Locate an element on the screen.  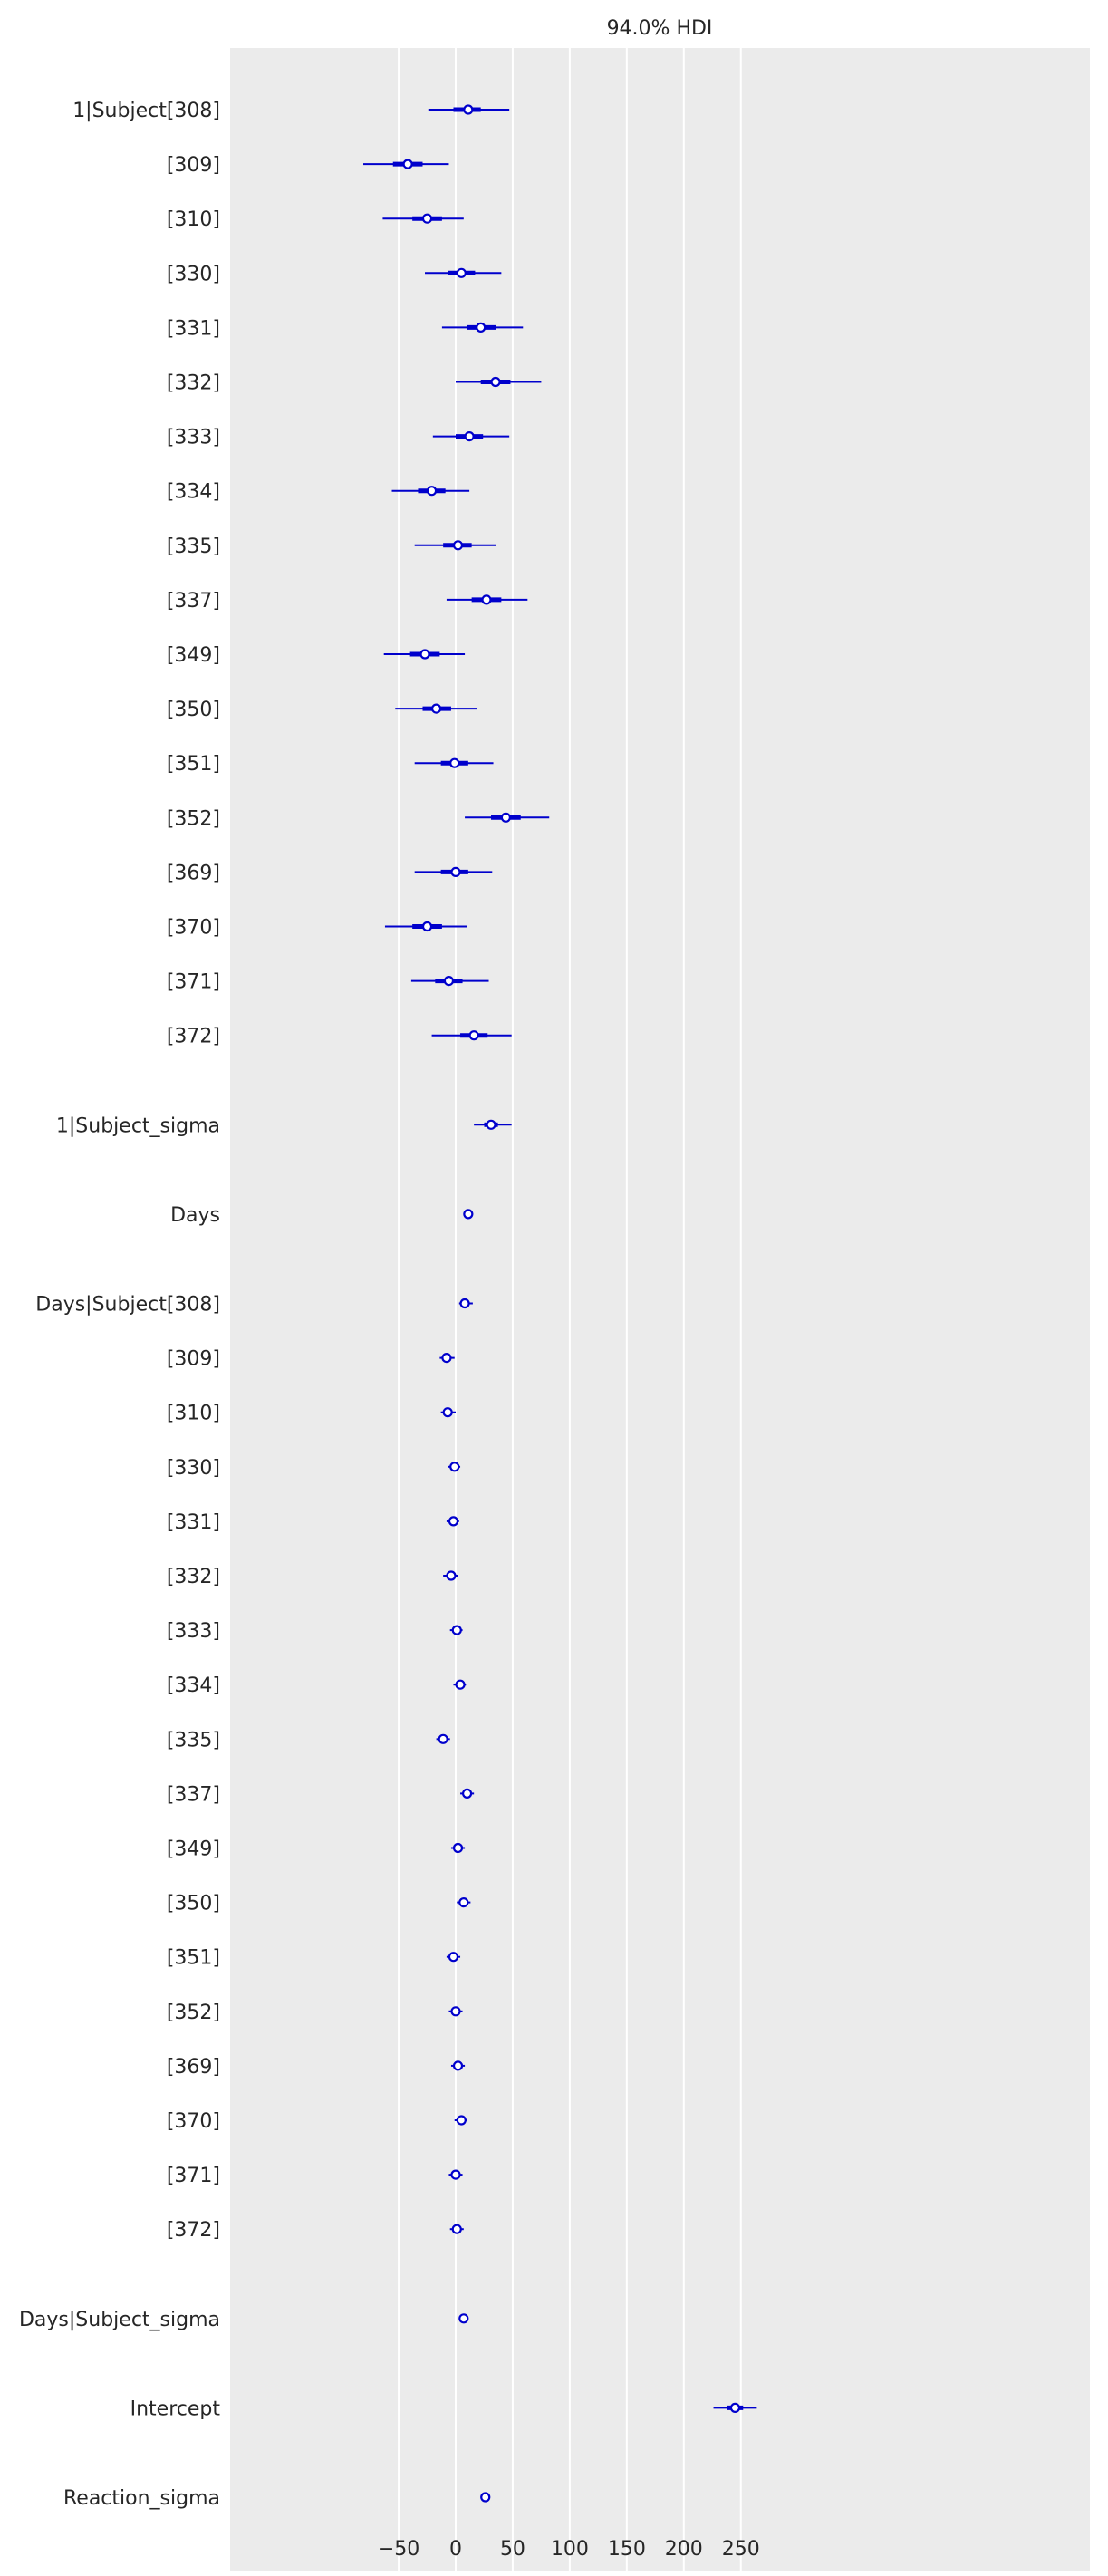
row-label: Days|Subject_sigma is located at coordinates (119, 2320).